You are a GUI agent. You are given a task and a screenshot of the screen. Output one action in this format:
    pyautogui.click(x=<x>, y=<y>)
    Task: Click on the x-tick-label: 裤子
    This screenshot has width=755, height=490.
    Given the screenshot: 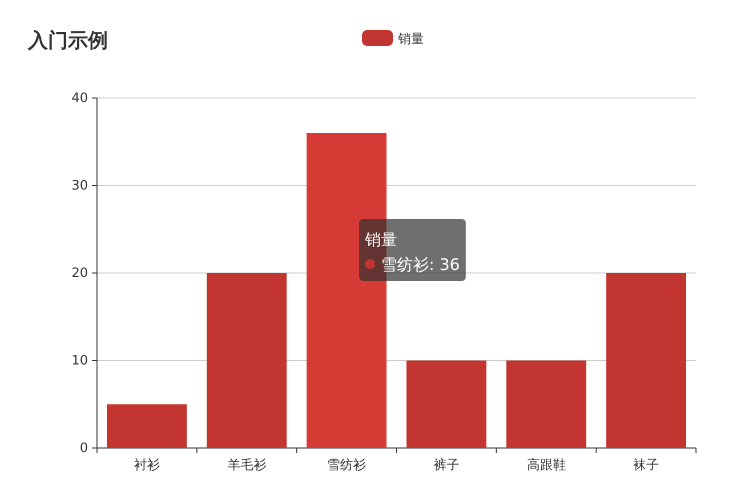 What is the action you would take?
    pyautogui.click(x=446, y=465)
    